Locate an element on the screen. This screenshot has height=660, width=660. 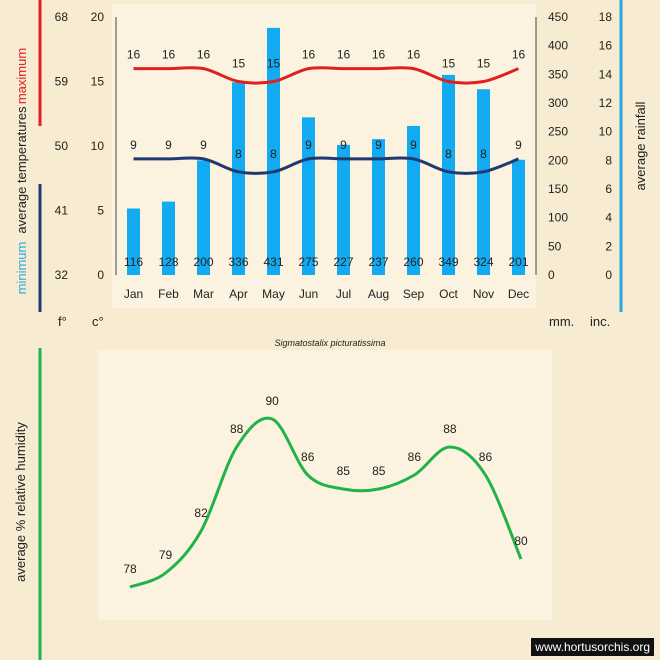
rainfall-value-label: 128 is located at coordinates (168, 262).